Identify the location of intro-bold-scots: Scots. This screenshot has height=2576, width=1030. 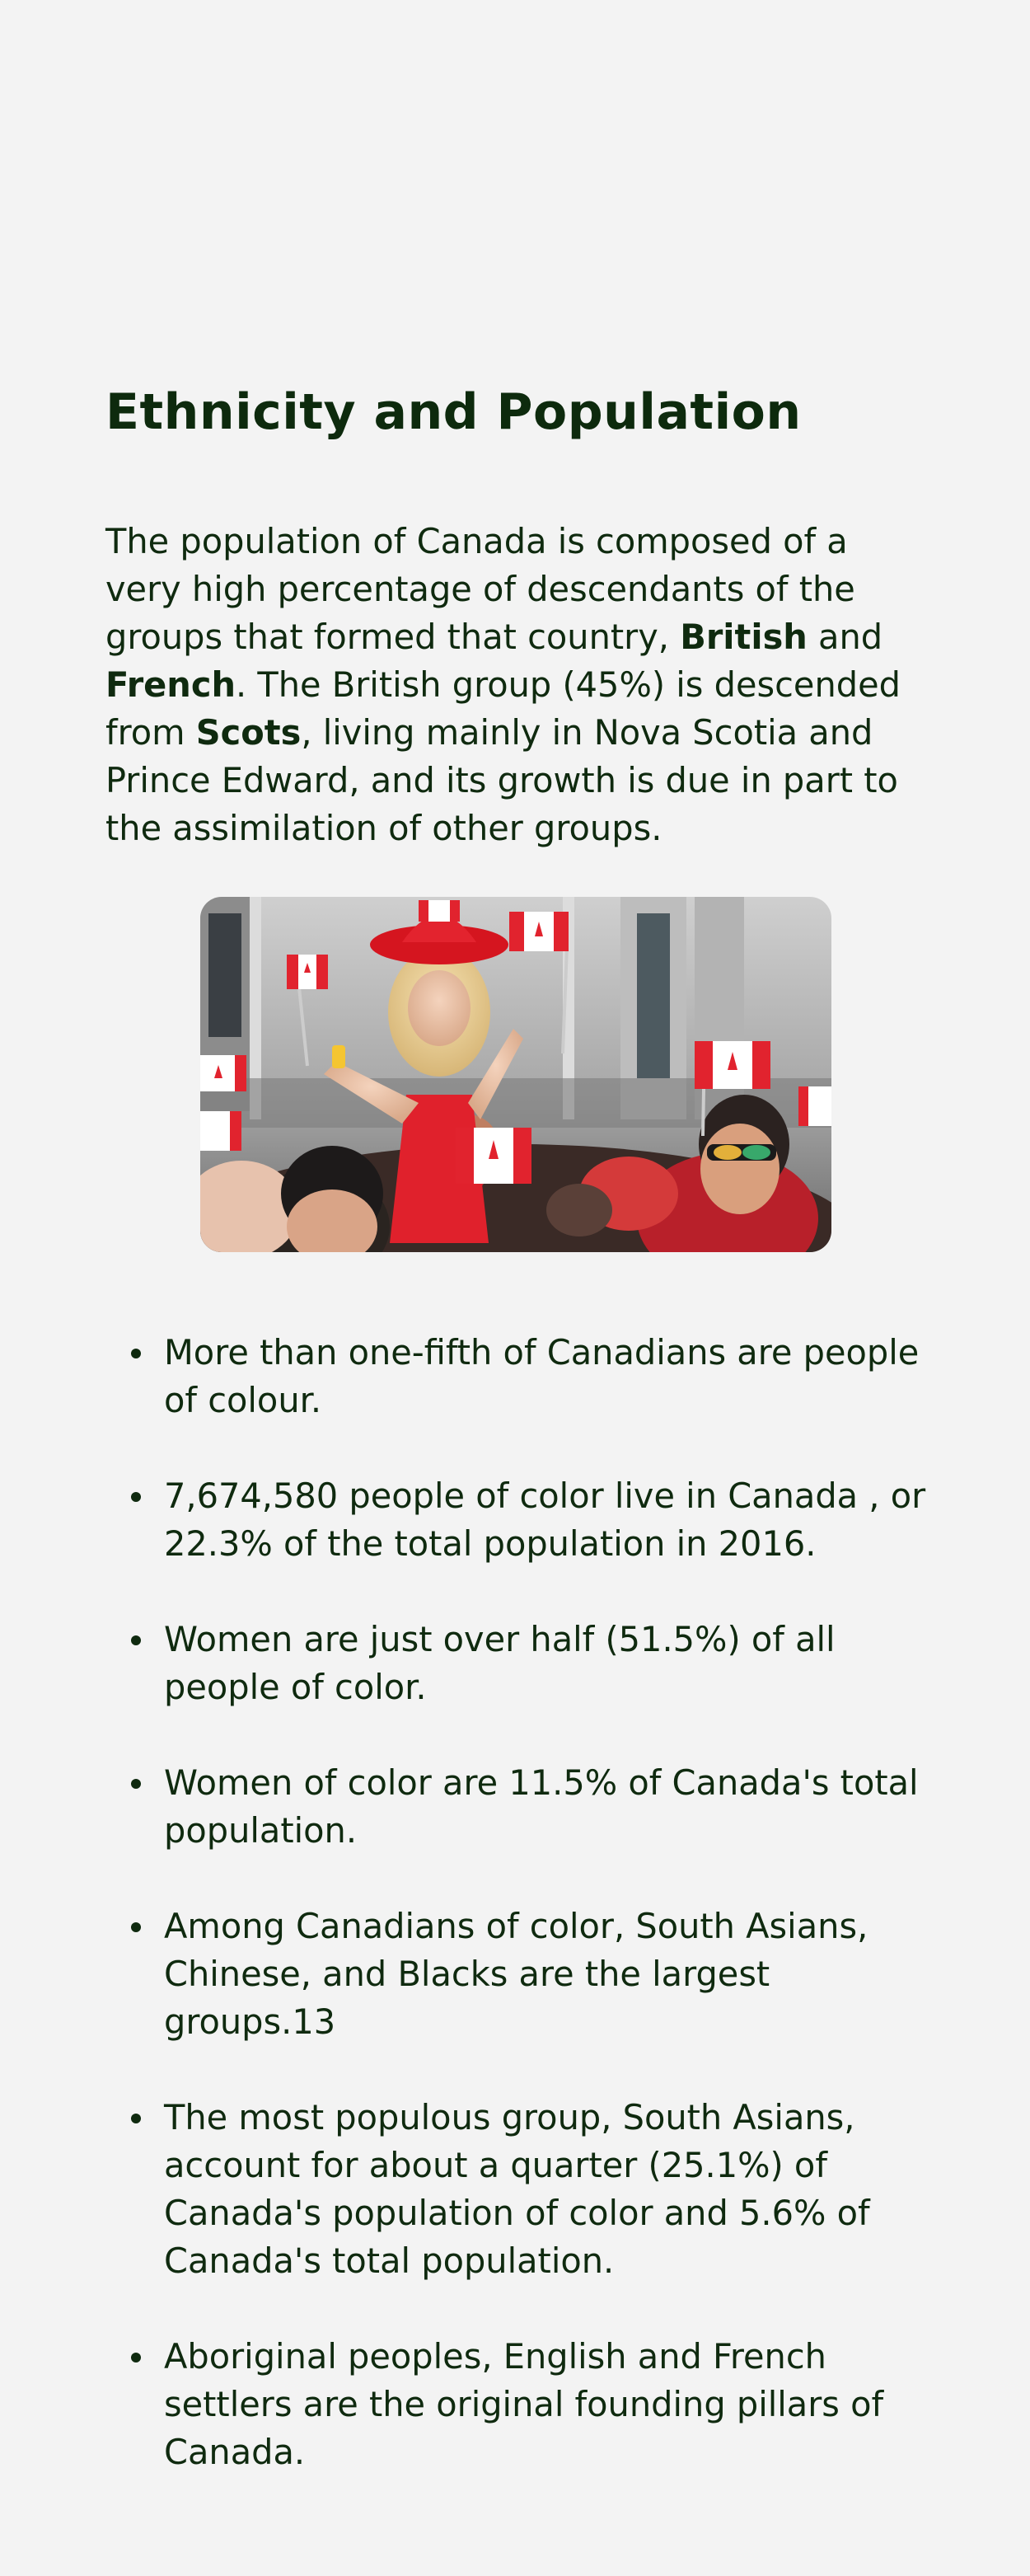
(248, 733).